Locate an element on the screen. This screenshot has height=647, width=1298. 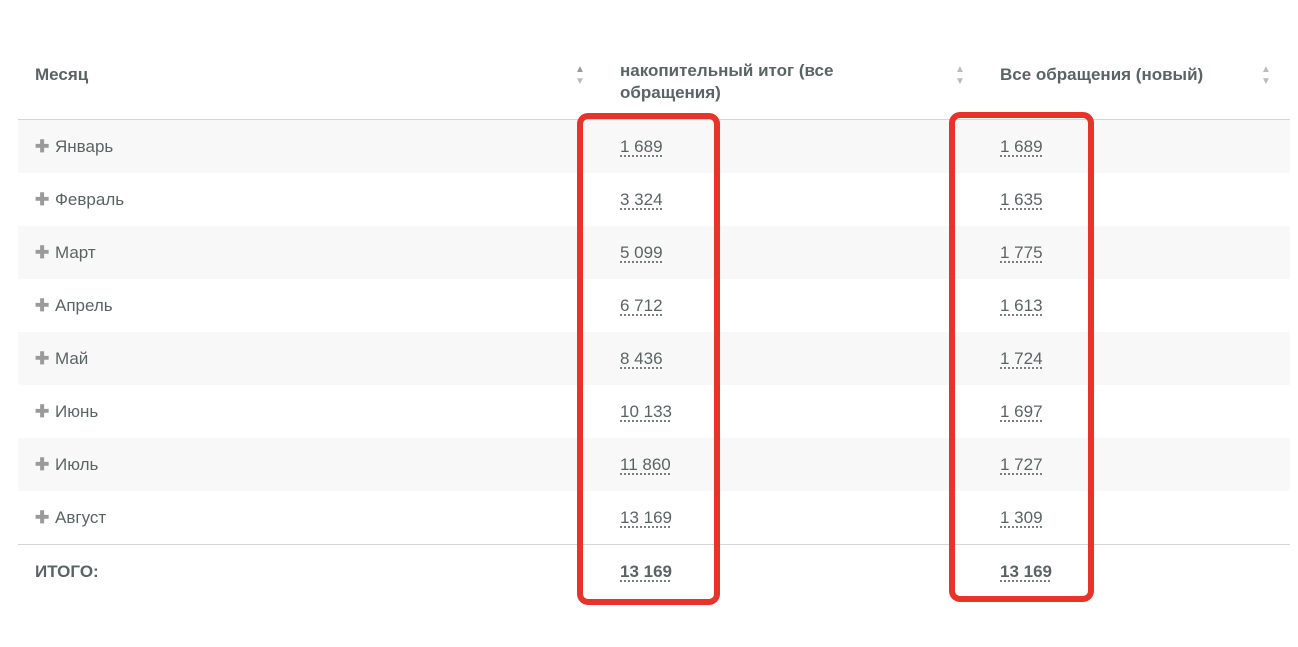
month-label: Июнь is located at coordinates (77, 411).